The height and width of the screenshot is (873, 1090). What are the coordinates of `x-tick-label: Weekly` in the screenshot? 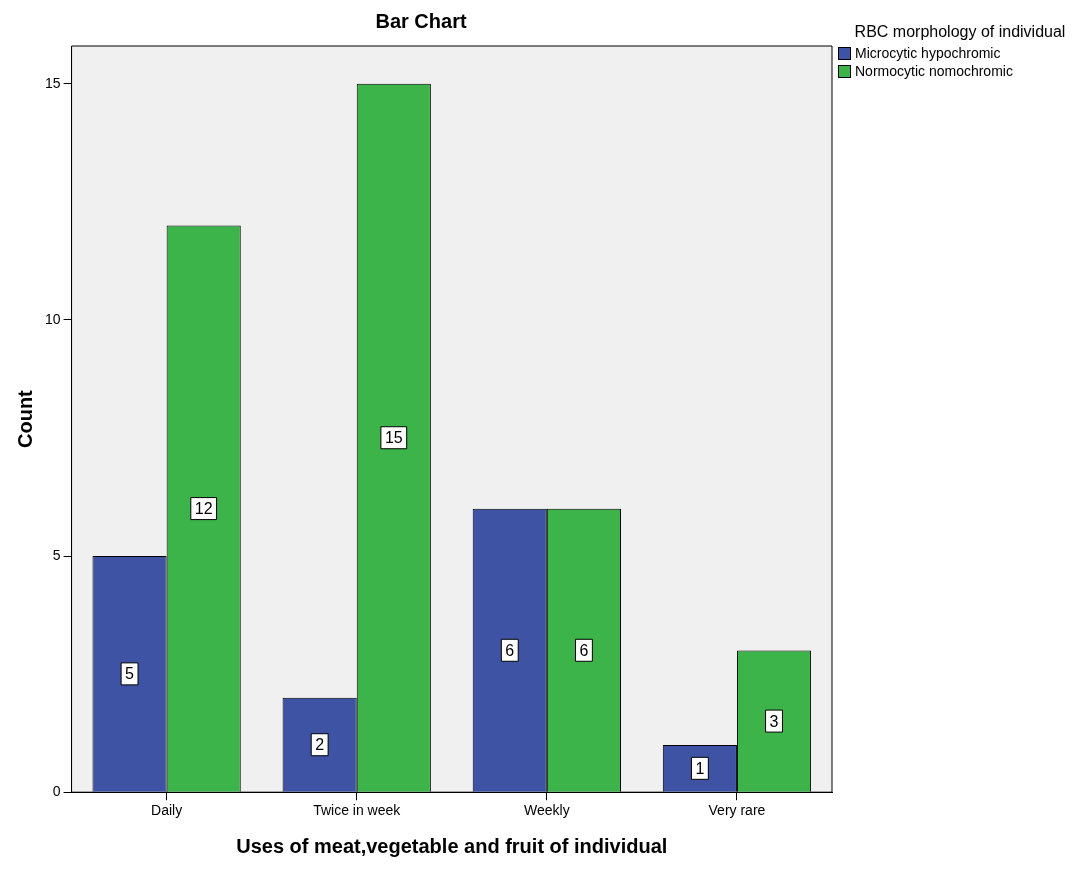 It's located at (547, 810).